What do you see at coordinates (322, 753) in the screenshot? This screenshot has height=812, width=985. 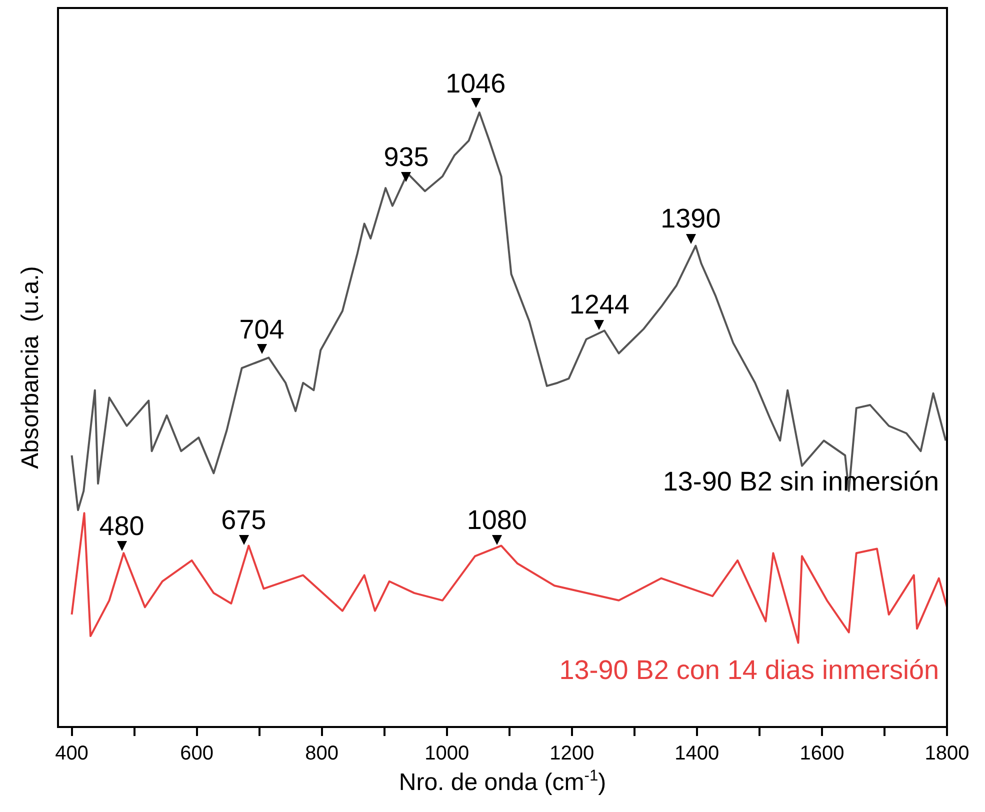 I see `x-tick-label: 800` at bounding box center [322, 753].